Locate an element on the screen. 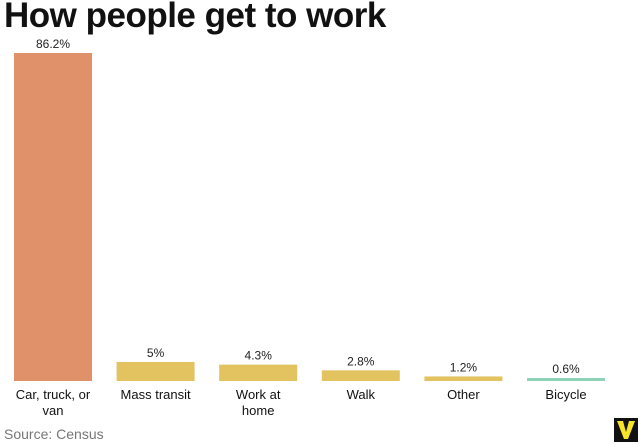 The height and width of the screenshot is (445, 640). chart-title: How people get to work is located at coordinates (195, 17).